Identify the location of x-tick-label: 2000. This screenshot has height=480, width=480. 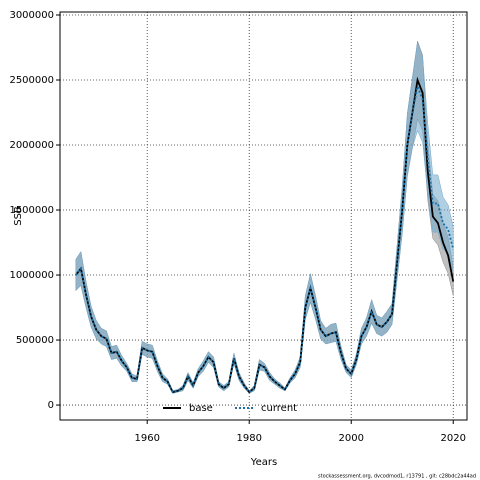
(350, 438).